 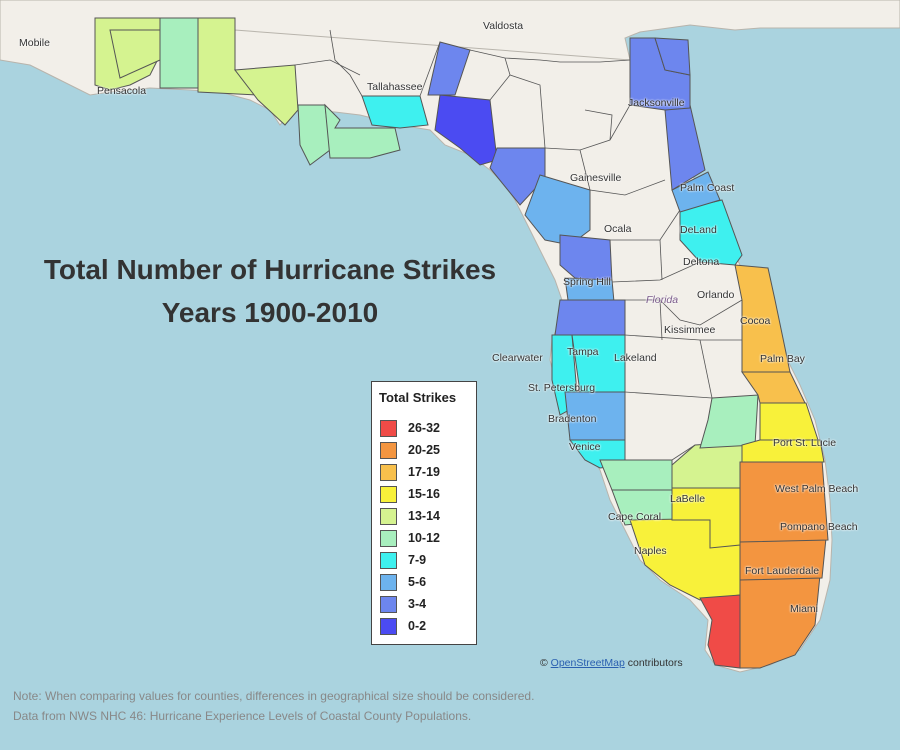 What do you see at coordinates (424, 472) in the screenshot?
I see `legend-label: 17-19` at bounding box center [424, 472].